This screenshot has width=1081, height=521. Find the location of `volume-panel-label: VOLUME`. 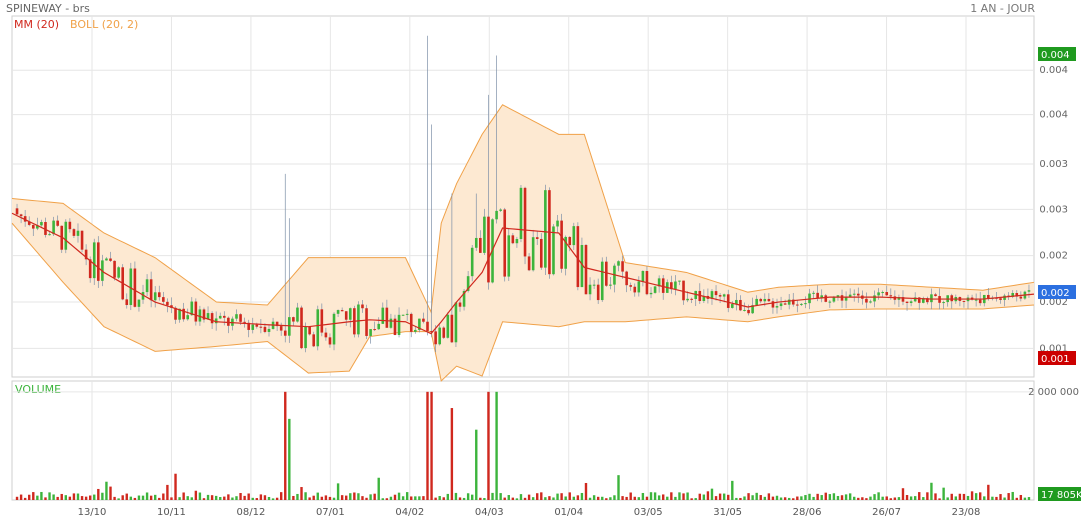

volume-panel-label: VOLUME is located at coordinates (38, 389).